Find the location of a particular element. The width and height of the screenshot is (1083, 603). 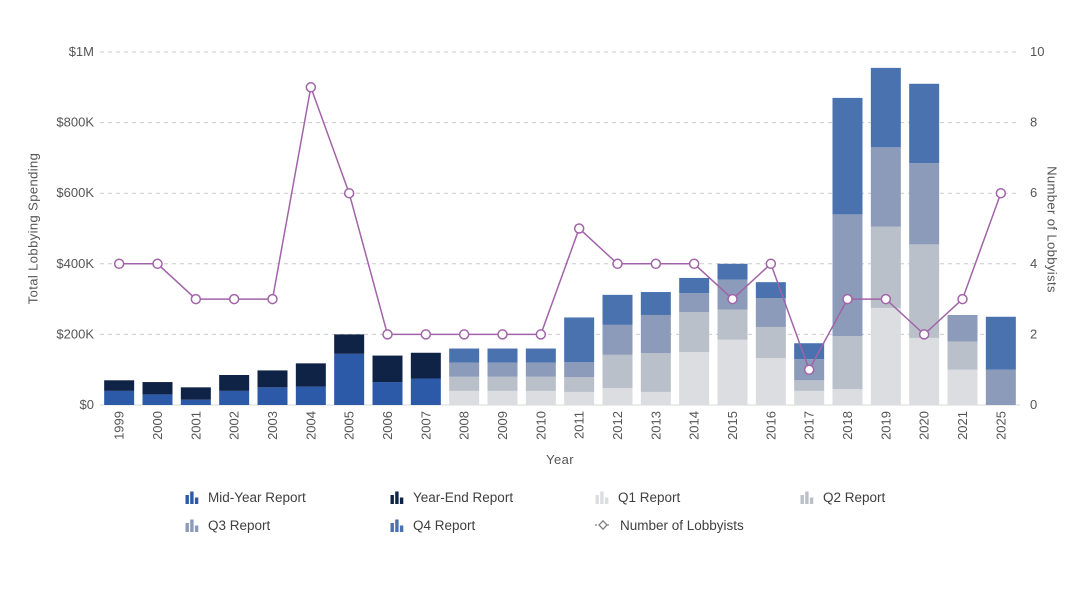

legend-item-year-end-report: Year-End Report is located at coordinates (492, 497).